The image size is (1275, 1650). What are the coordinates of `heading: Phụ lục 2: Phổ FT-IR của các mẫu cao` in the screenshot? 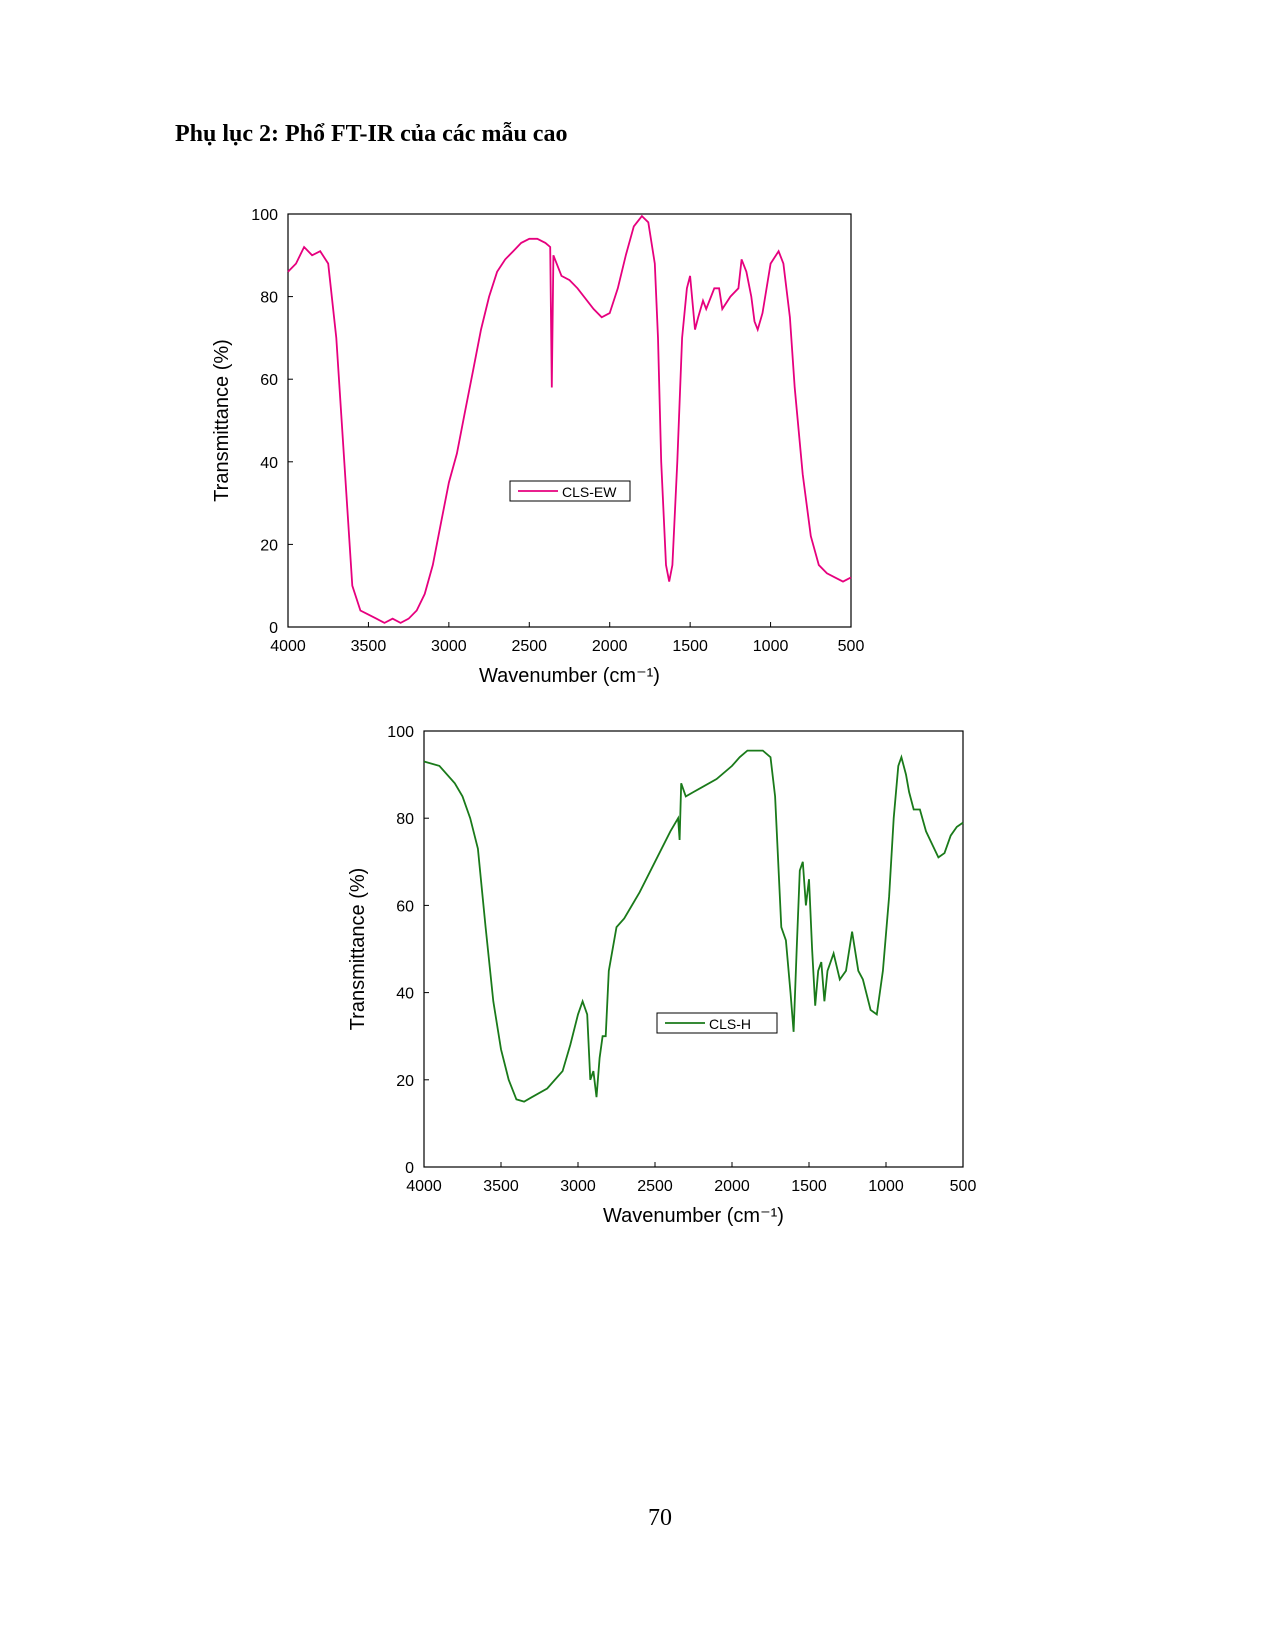 It's located at (371, 134).